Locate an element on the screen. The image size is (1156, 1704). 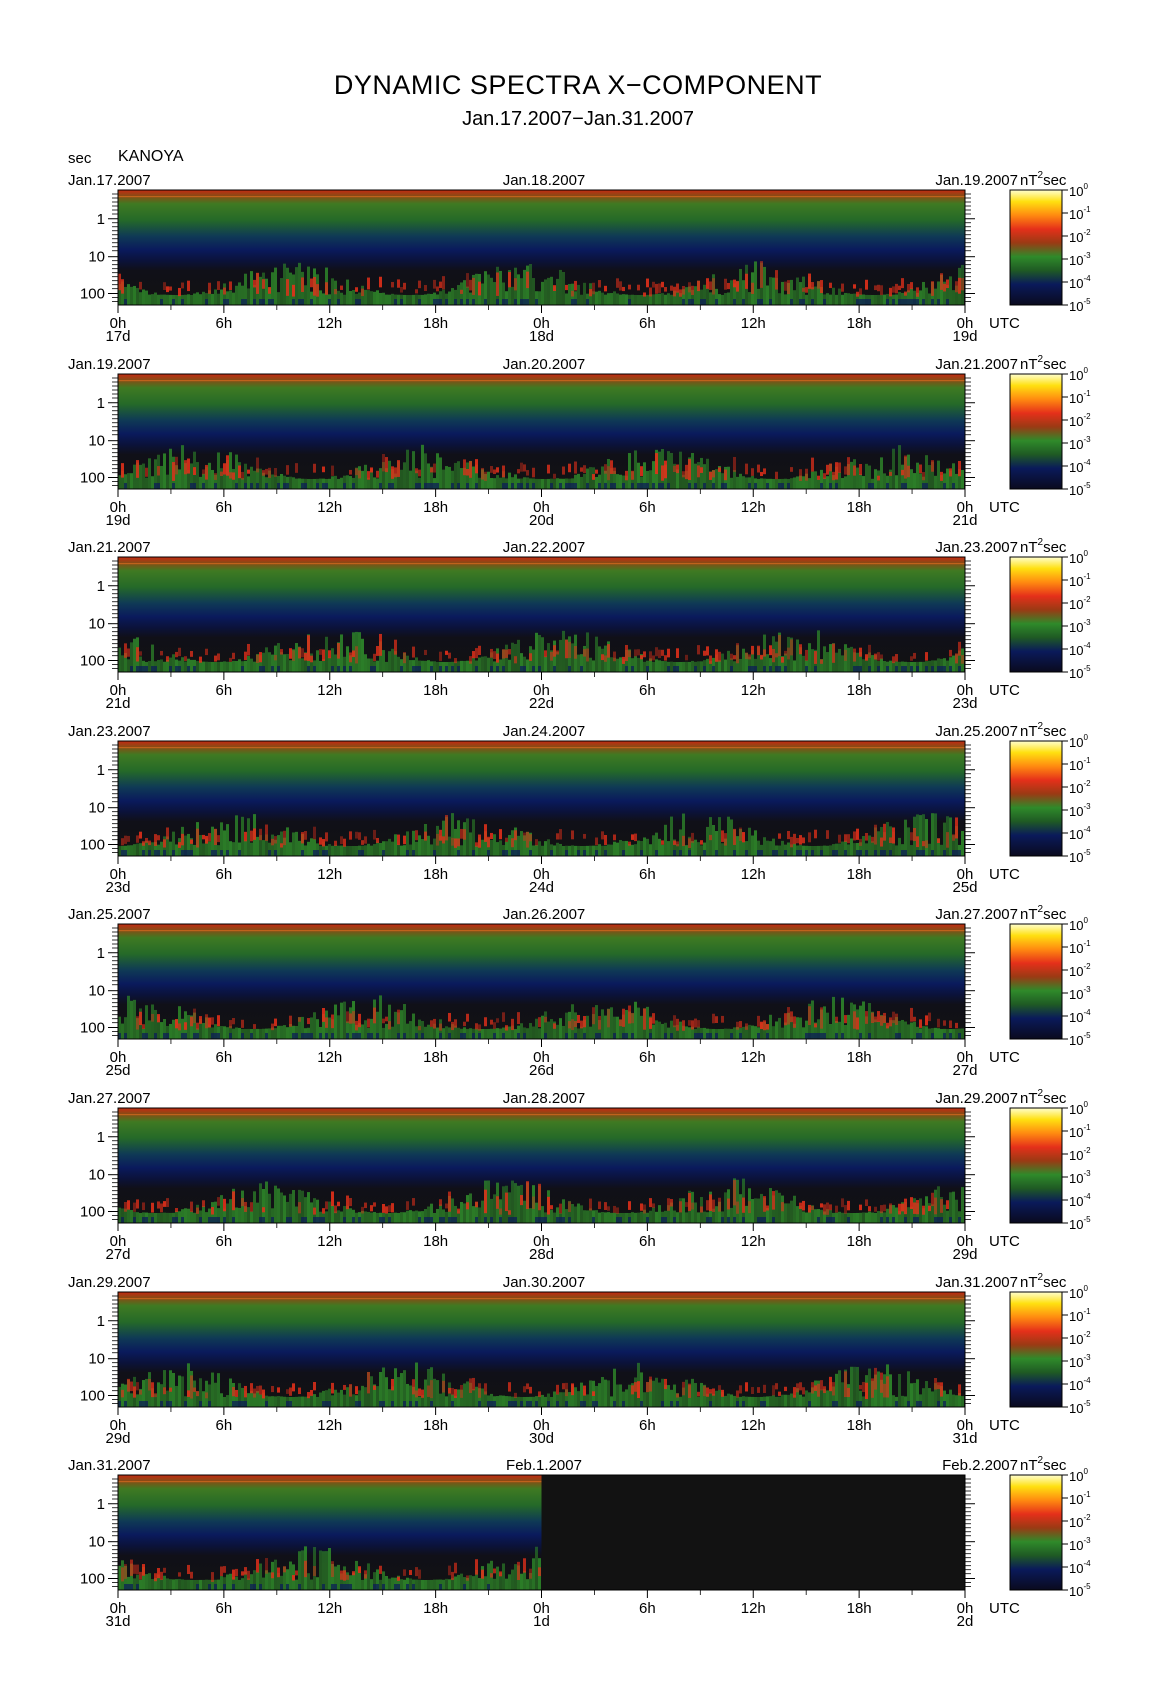
day-label-right: 25d is located at coordinates (964, 887).